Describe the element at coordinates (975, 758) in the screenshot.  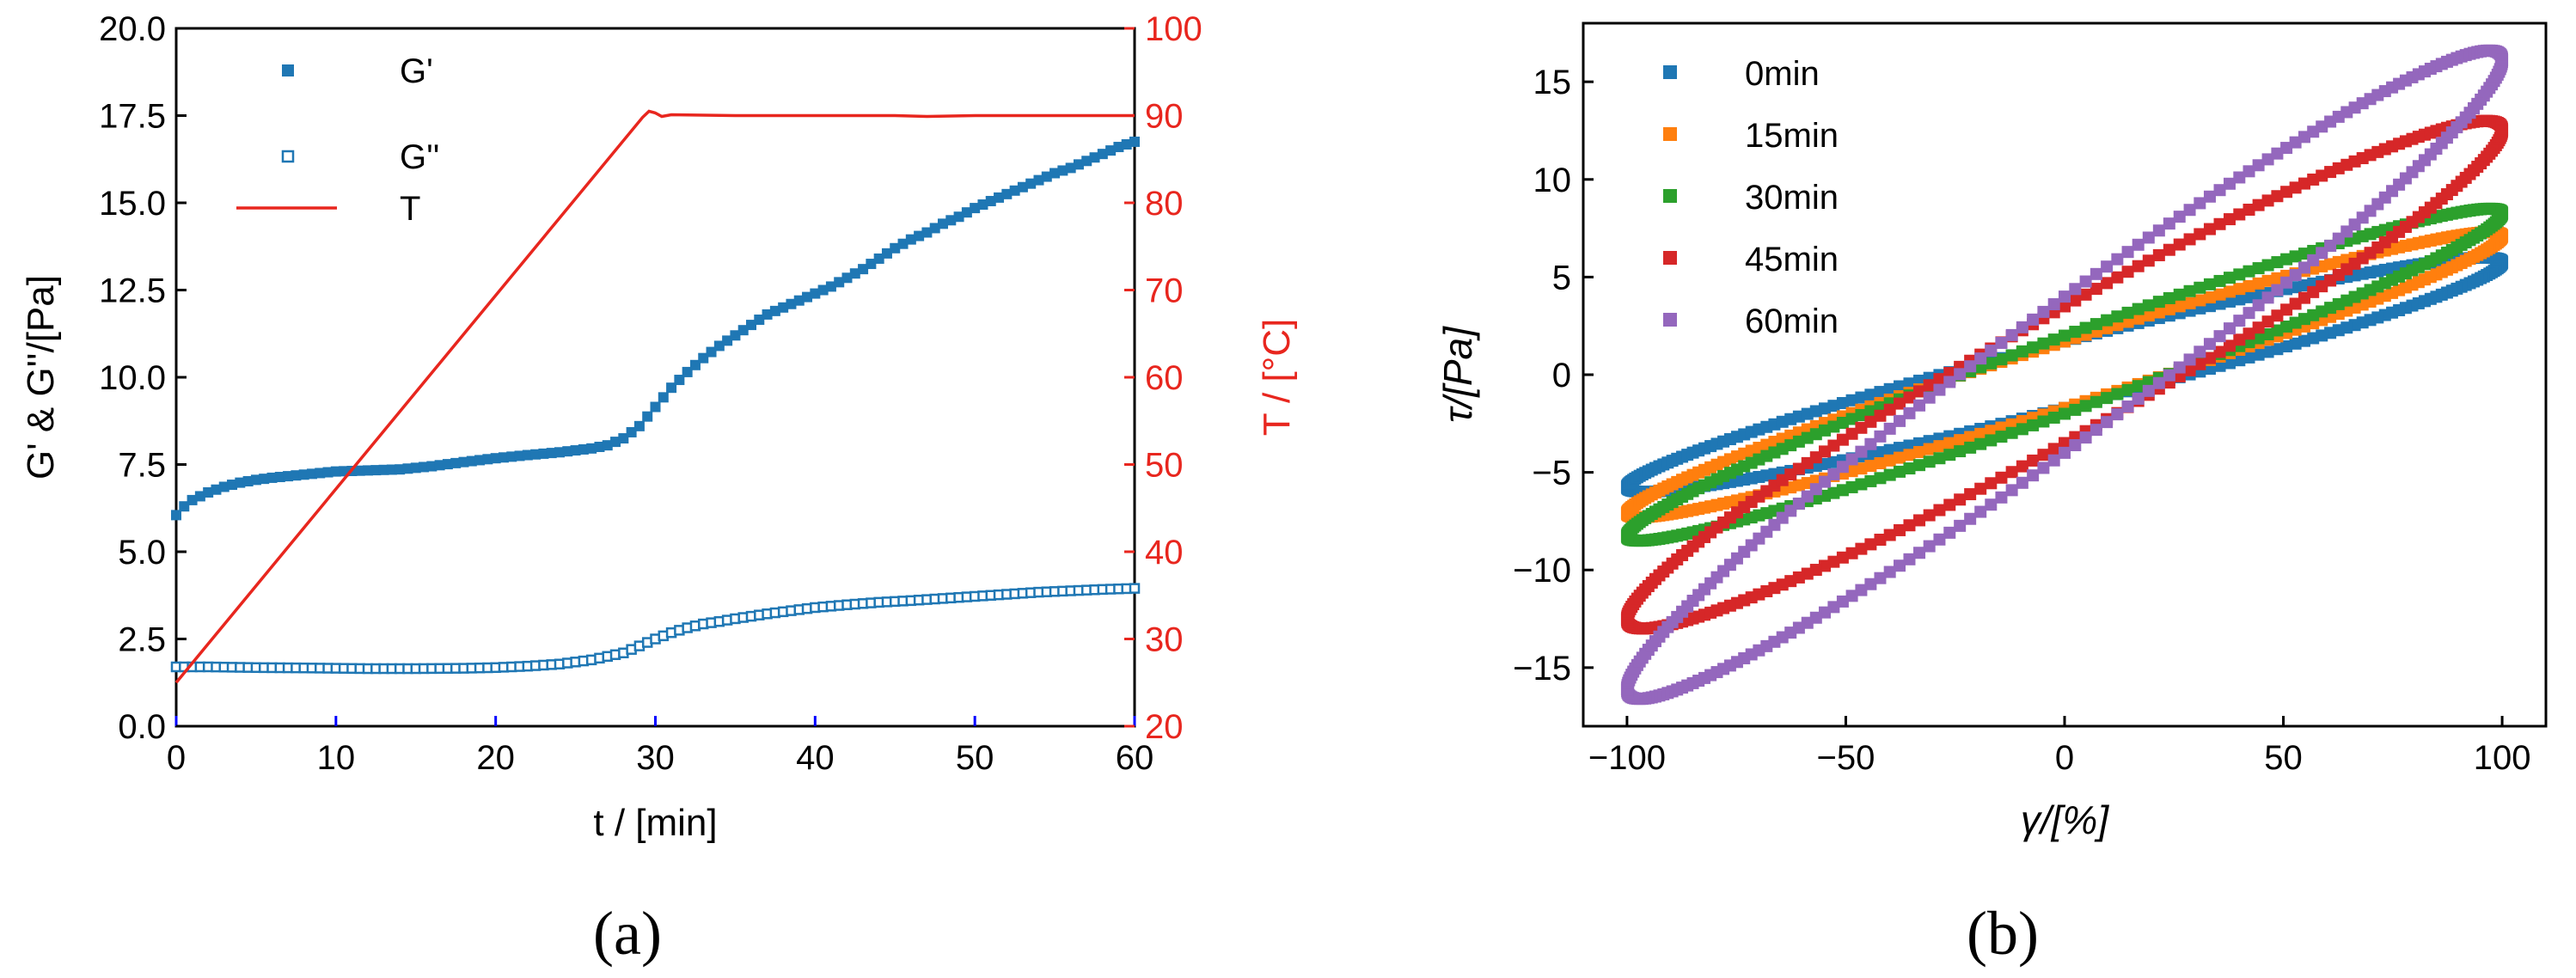
I see `x-tick-label-a: 50` at that location.